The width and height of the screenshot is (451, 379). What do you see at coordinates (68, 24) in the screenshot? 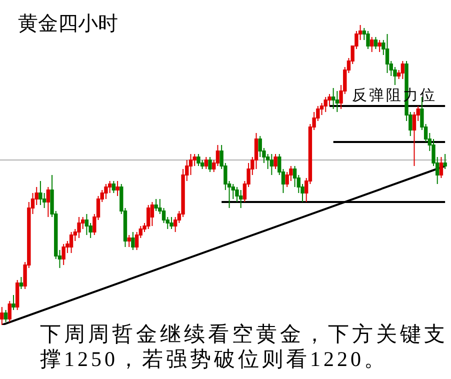
I see `chart-title: 黄金四小时` at bounding box center [68, 24].